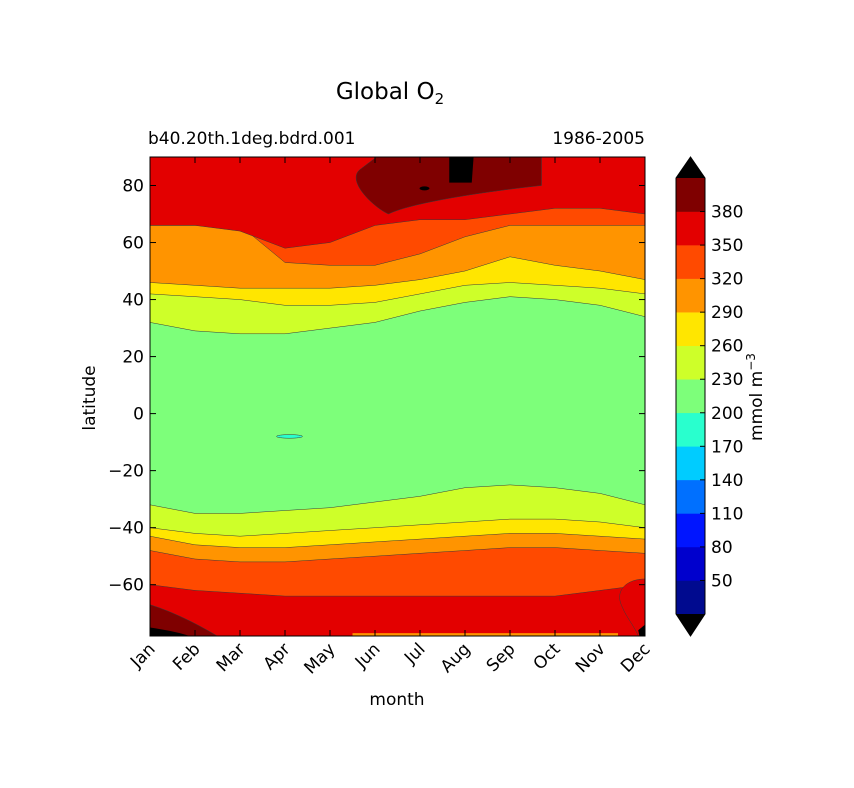 The image size is (854, 788). What do you see at coordinates (396, 700) in the screenshot?
I see `x-axis-label: month` at bounding box center [396, 700].